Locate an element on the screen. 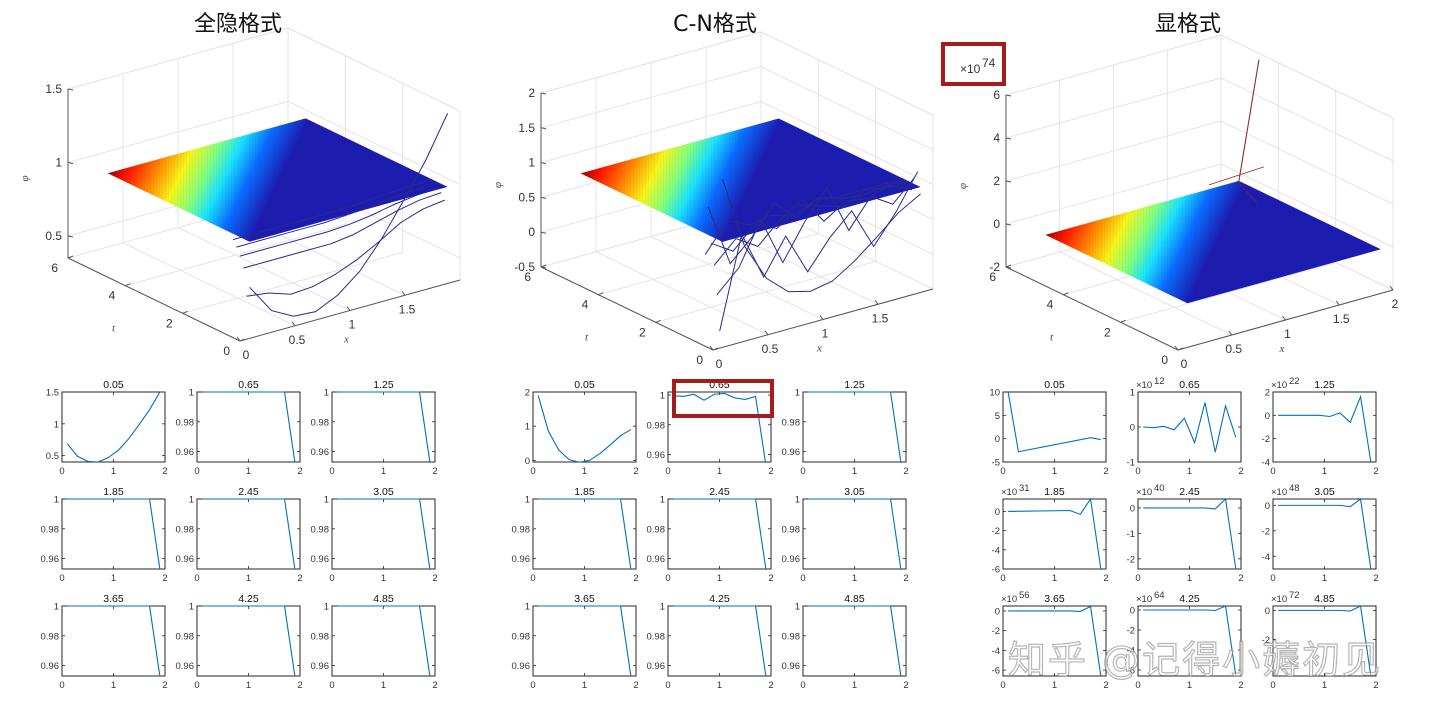 The image size is (1435, 719). subplot-1.85: 0 1 2 0.96 0.98 1 1.85 is located at coordinates (575, 535).